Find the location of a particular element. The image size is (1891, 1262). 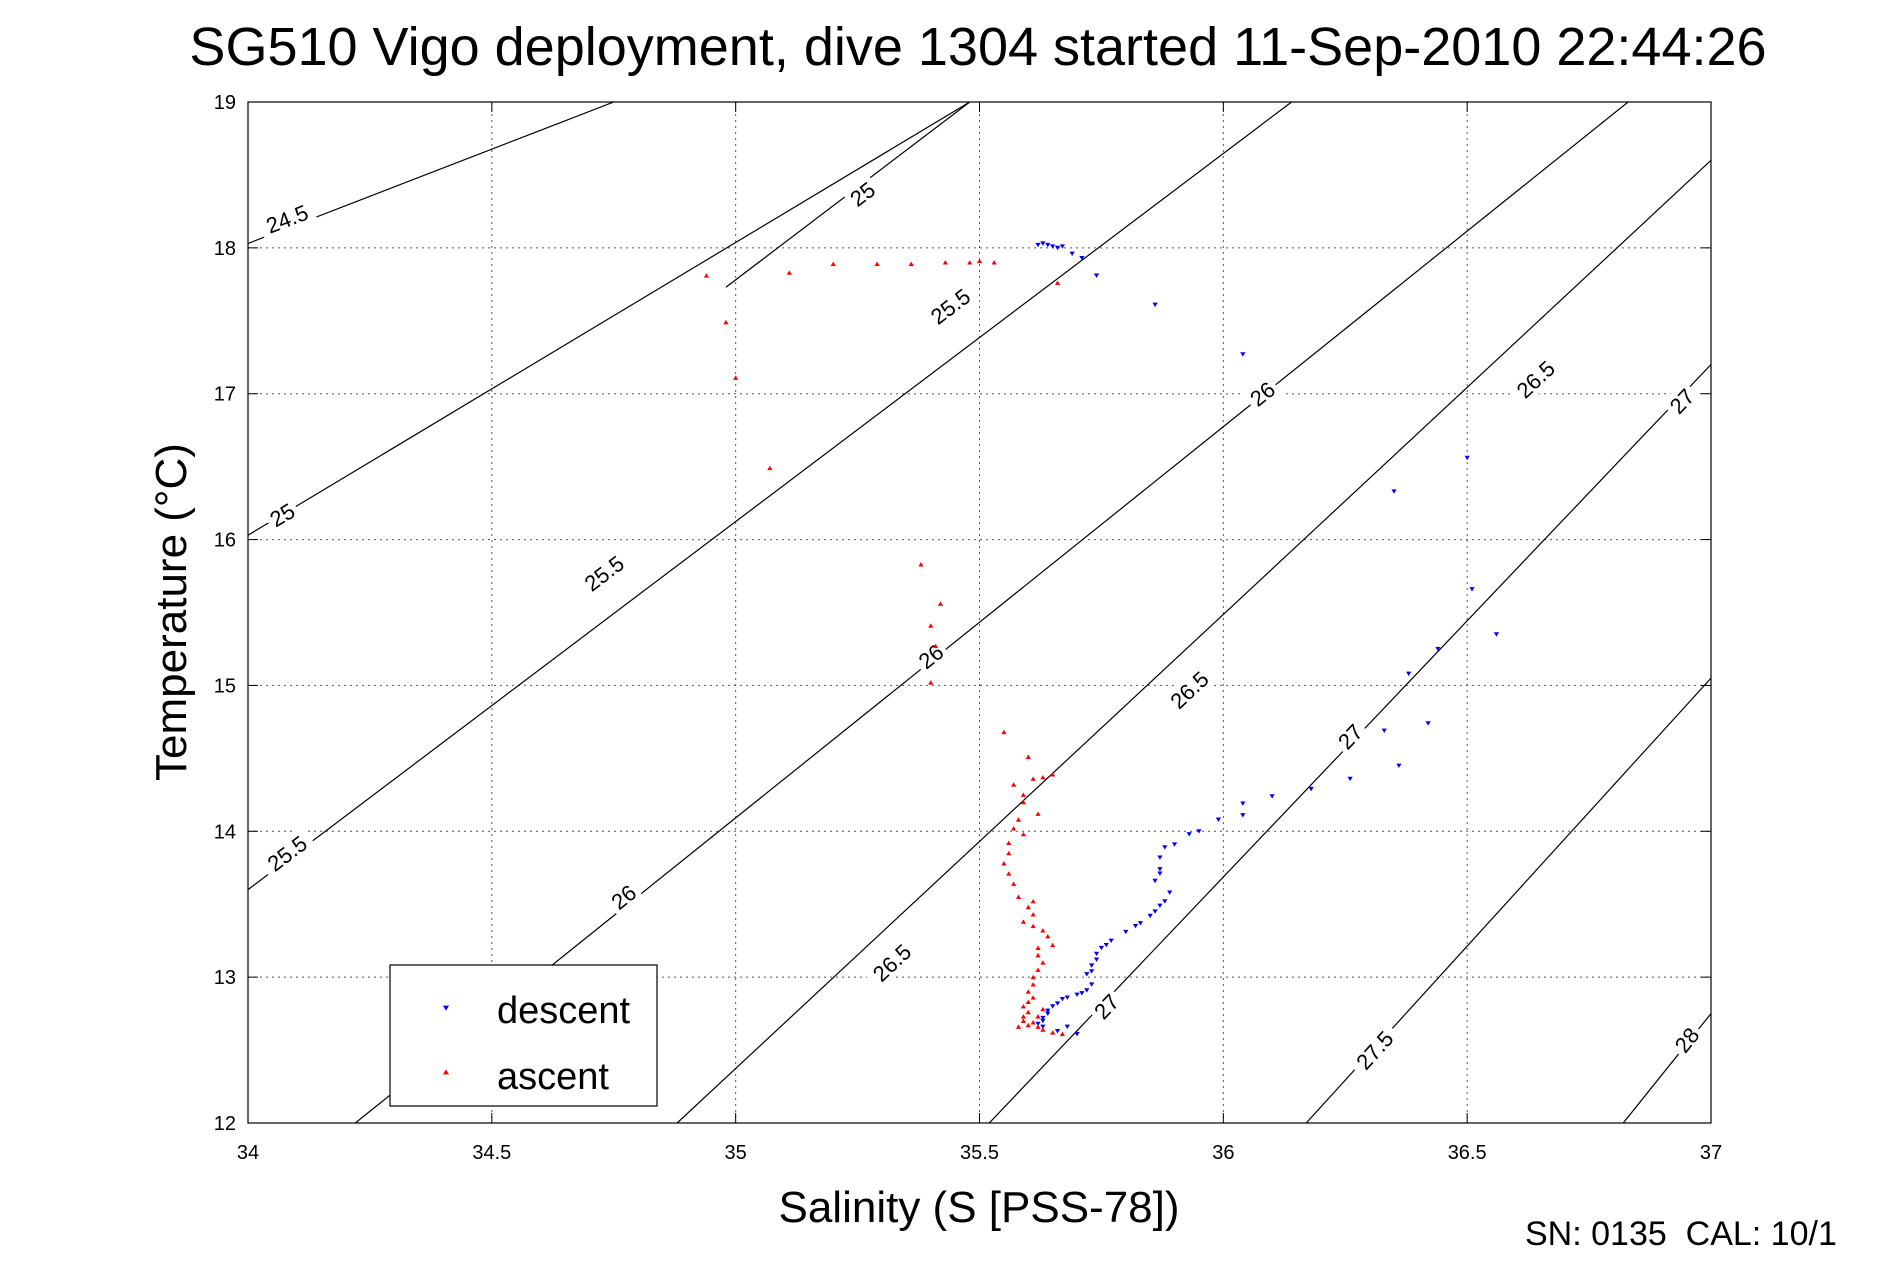

y-tick-label: 12 is located at coordinates (225, 1124).